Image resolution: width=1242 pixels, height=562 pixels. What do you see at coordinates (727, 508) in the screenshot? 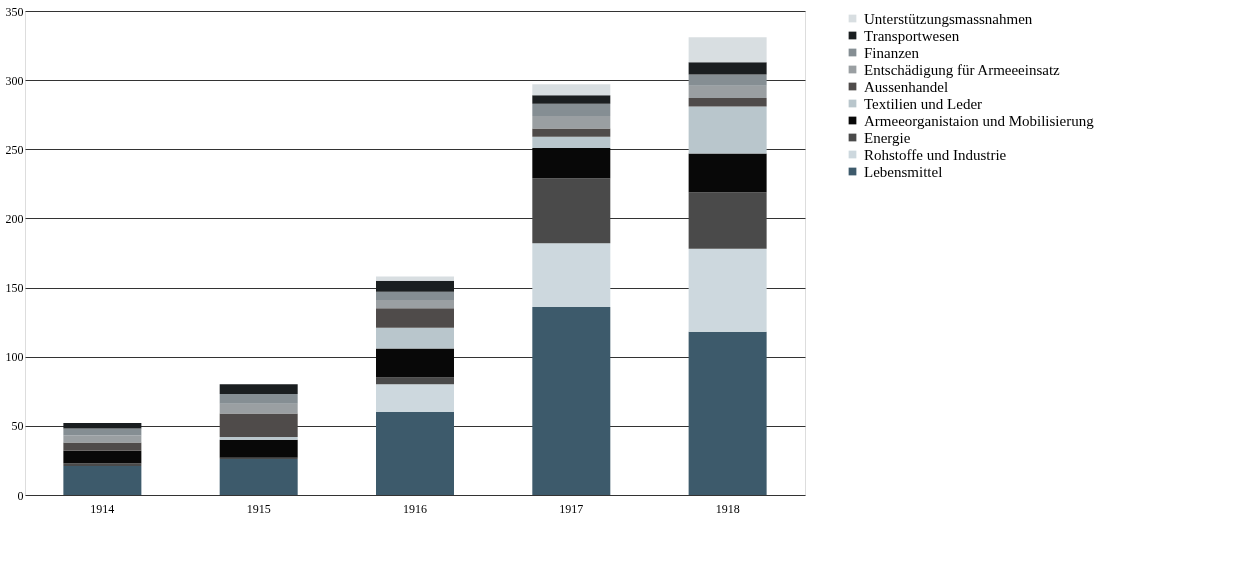
I see `x-tick-label: 1918` at bounding box center [727, 508].